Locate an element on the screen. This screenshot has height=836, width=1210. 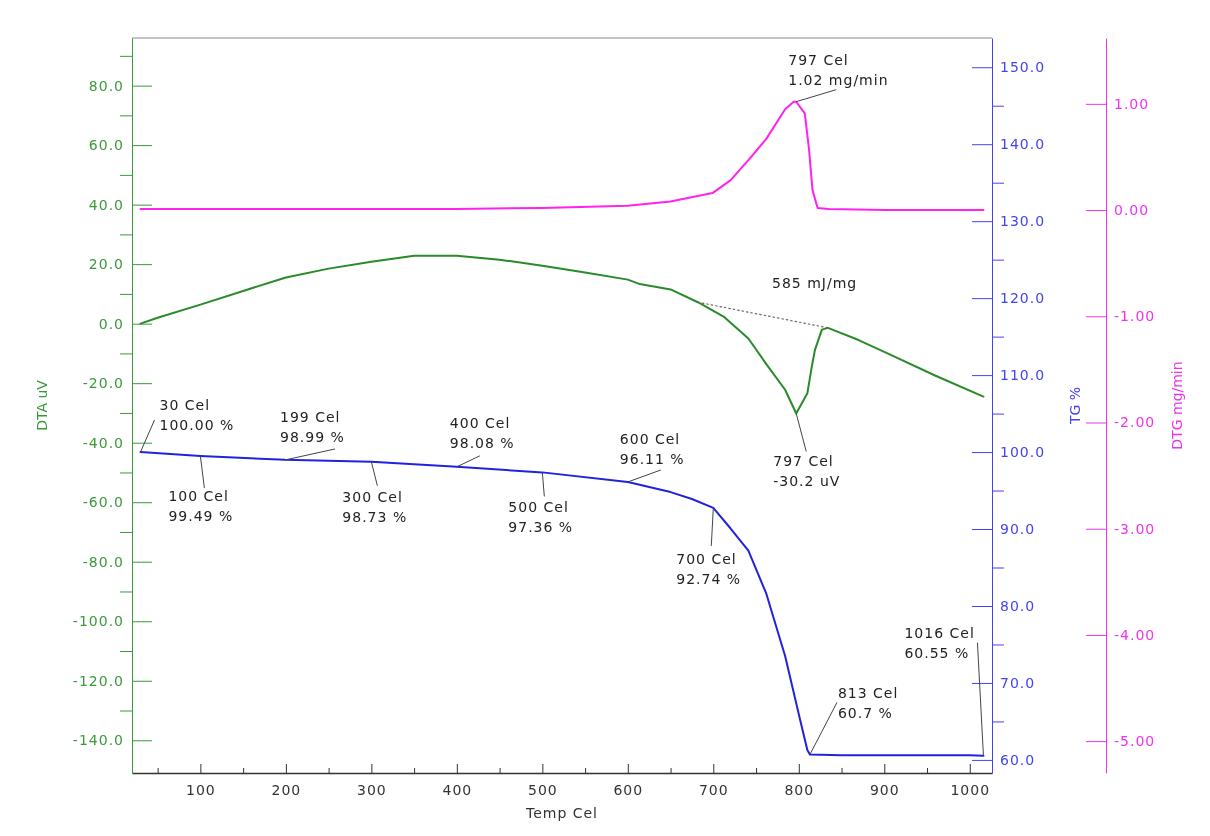
x-tick-label: 600 is located at coordinates (628, 789).